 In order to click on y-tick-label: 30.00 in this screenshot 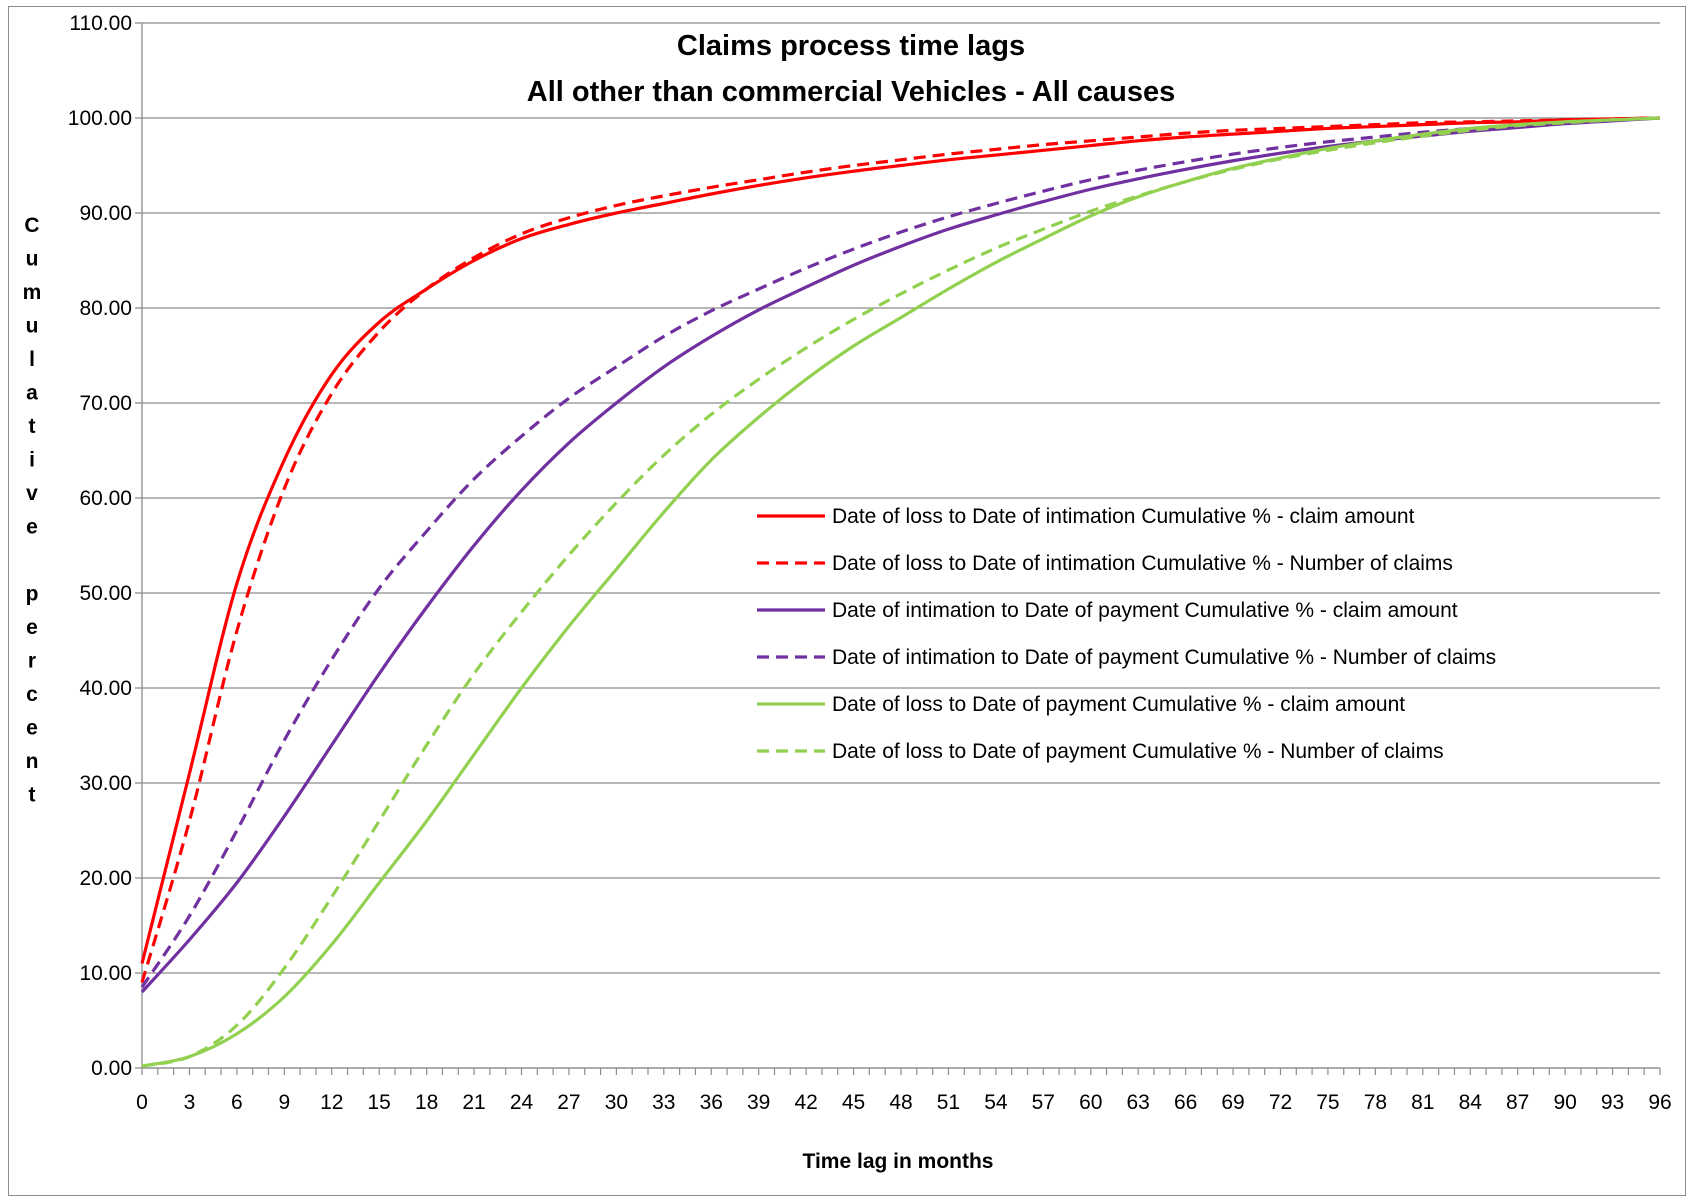, I will do `click(105, 783)`.